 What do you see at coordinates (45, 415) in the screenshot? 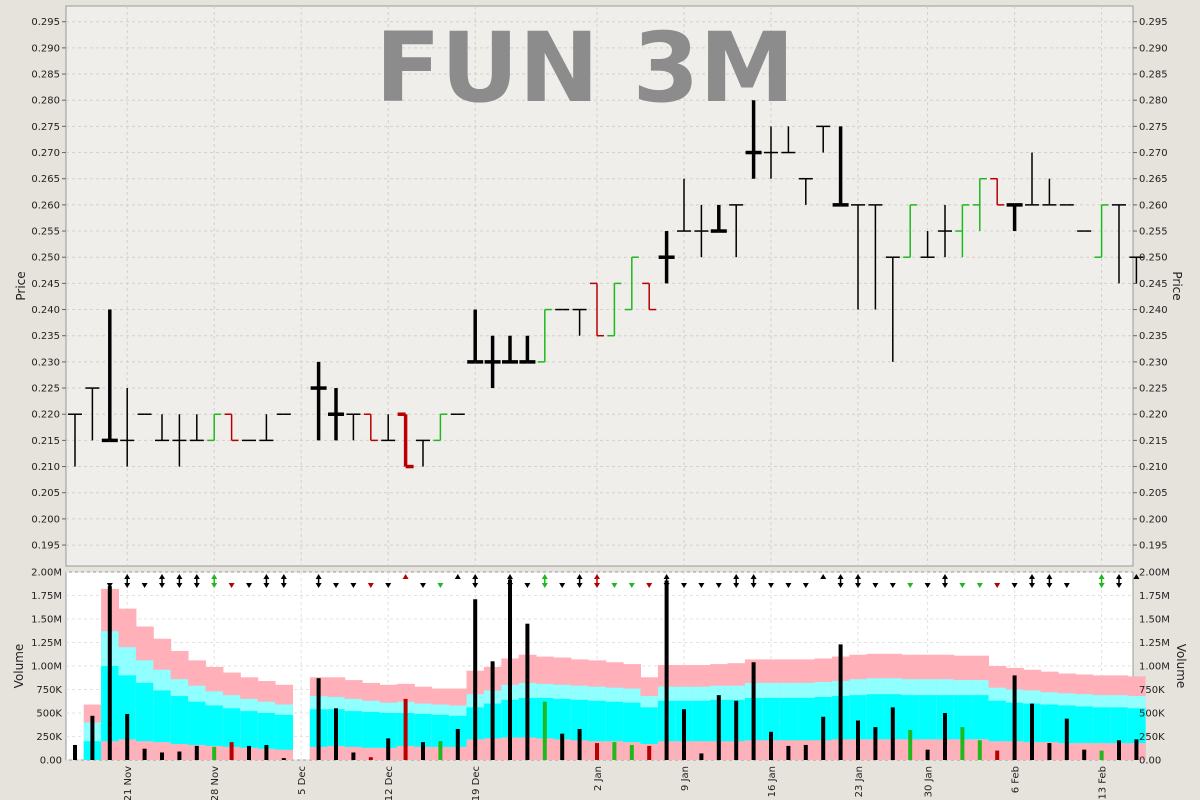
I see `price-tick-label: 0.220` at bounding box center [45, 415].